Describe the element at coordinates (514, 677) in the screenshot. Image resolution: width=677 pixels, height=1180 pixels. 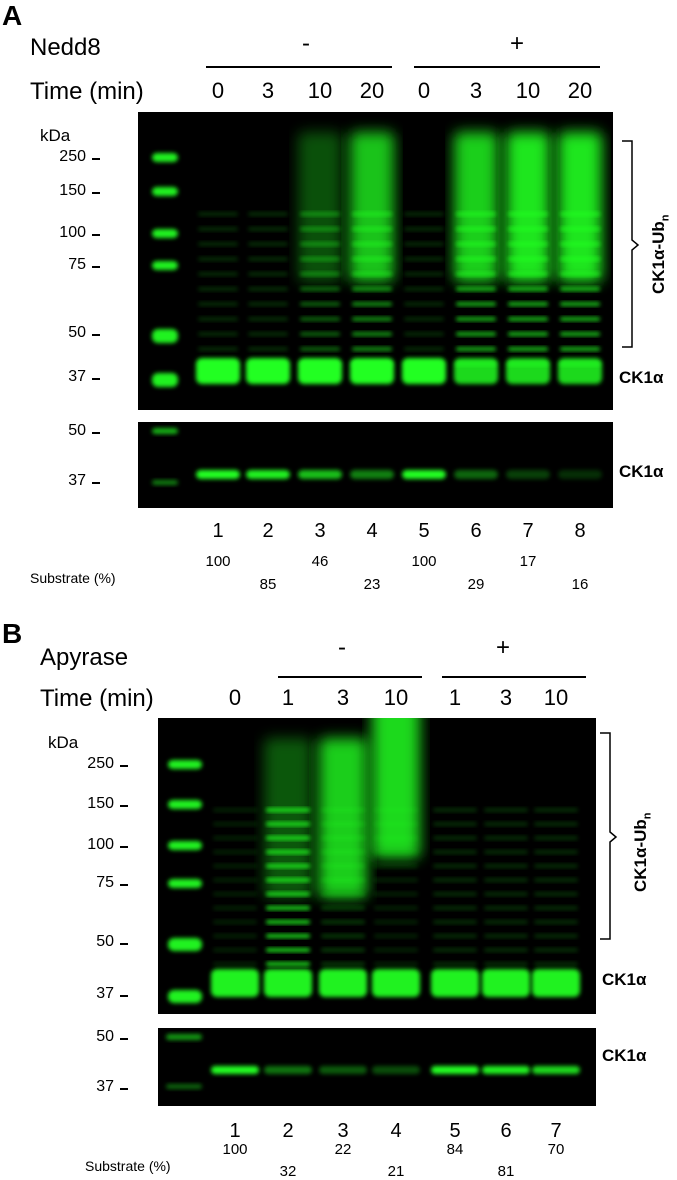
I see `panel-b-plus-line` at that location.